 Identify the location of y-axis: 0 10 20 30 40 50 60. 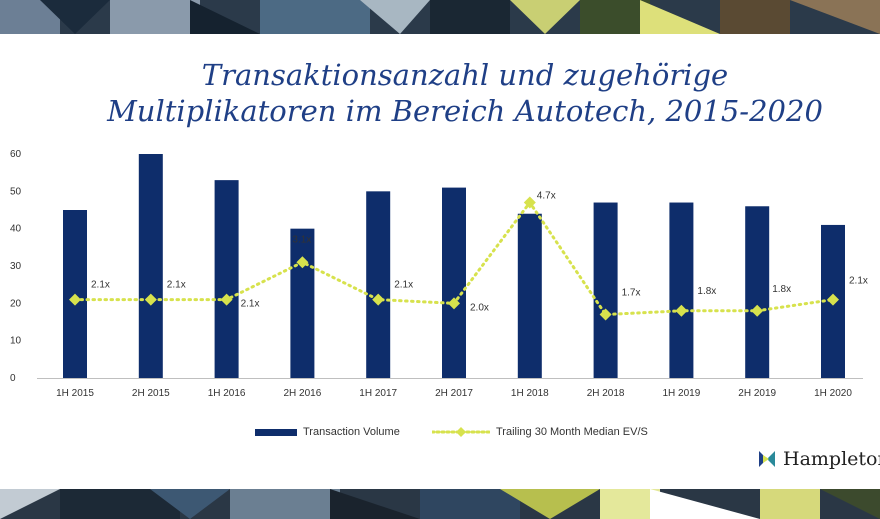
(16, 266).